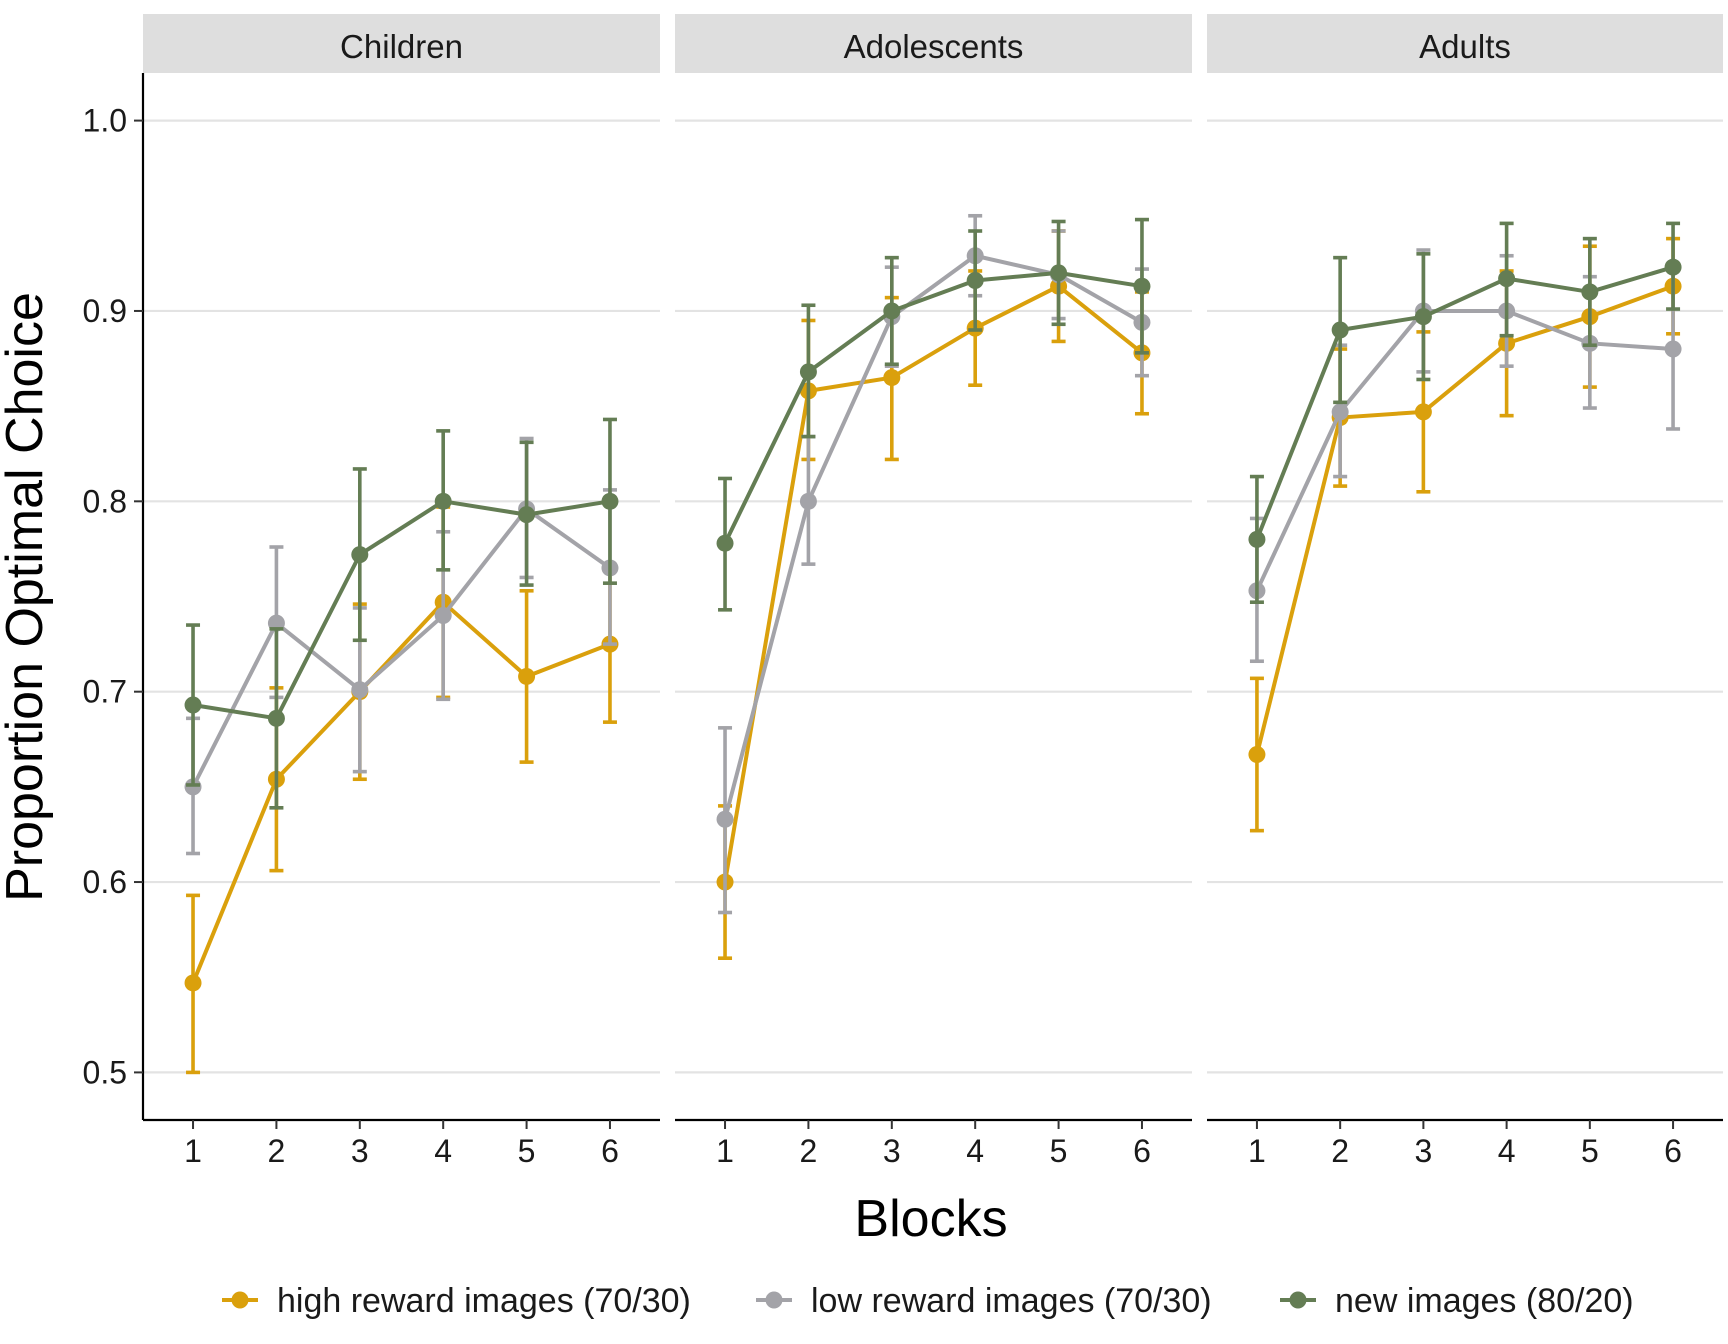 This screenshot has width=1728, height=1344. I want to click on y-tick-label: 1.0, so click(105, 121).